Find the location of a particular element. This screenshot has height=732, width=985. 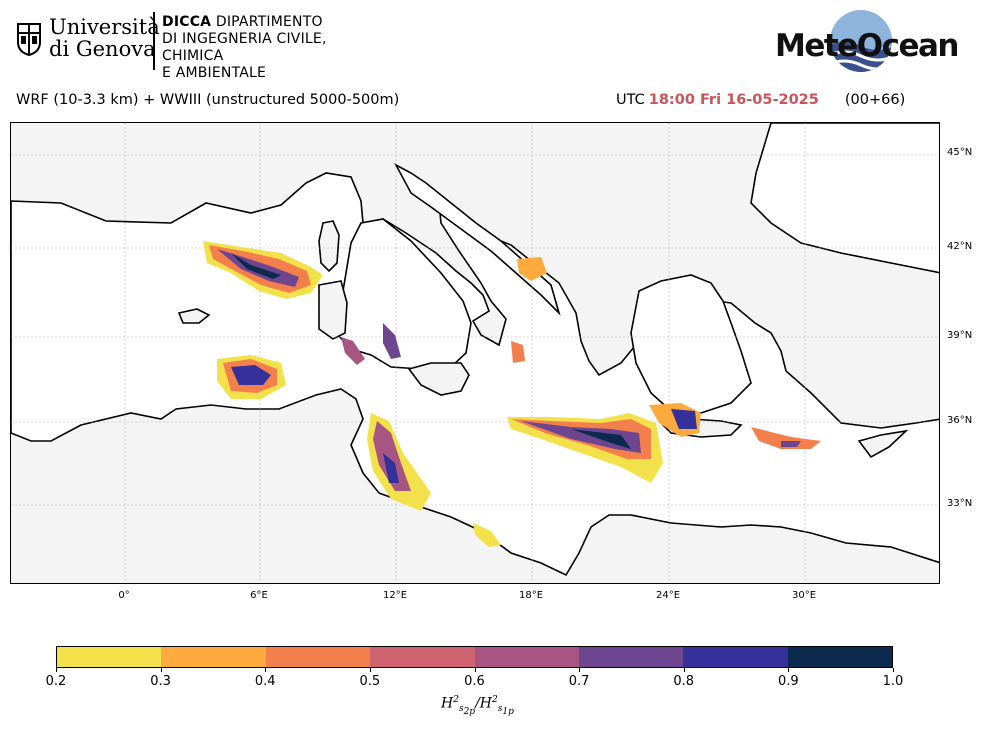

forecast-lead: (00+66) is located at coordinates (875, 100).